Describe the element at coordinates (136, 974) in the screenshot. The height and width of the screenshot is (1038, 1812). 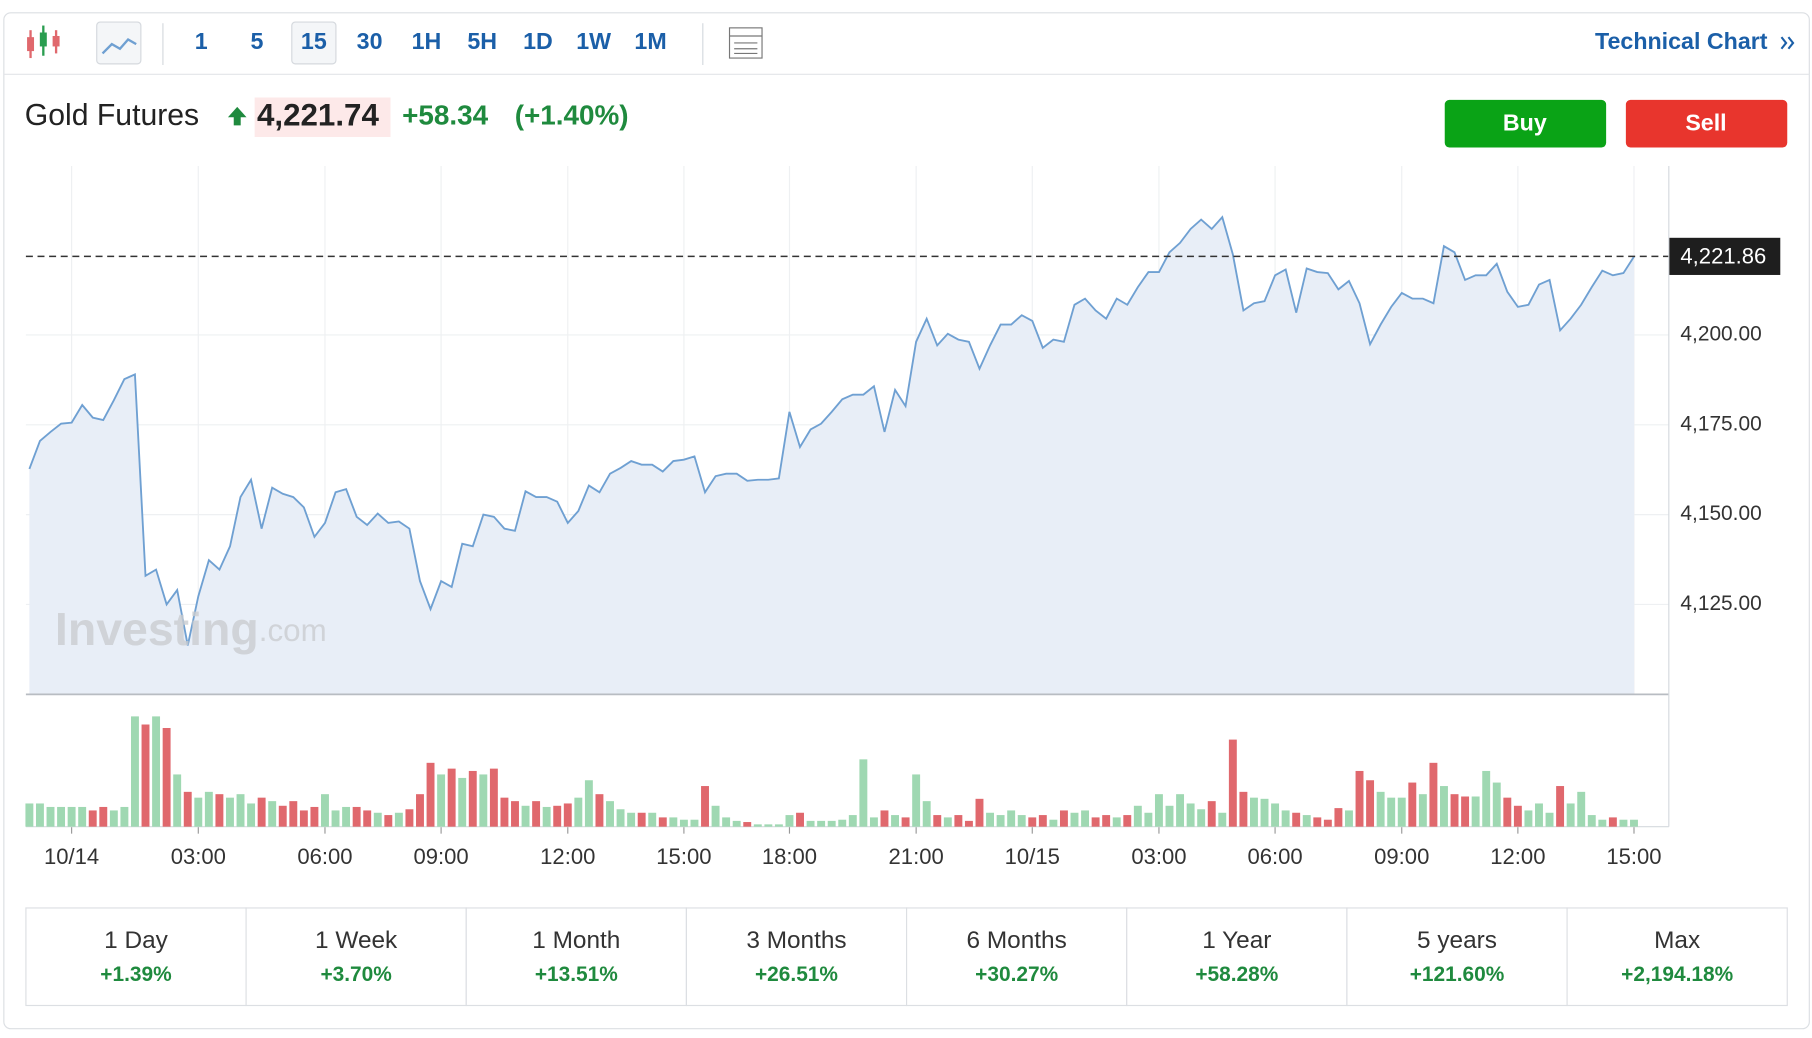
I see `period-change: +1.39%` at that location.